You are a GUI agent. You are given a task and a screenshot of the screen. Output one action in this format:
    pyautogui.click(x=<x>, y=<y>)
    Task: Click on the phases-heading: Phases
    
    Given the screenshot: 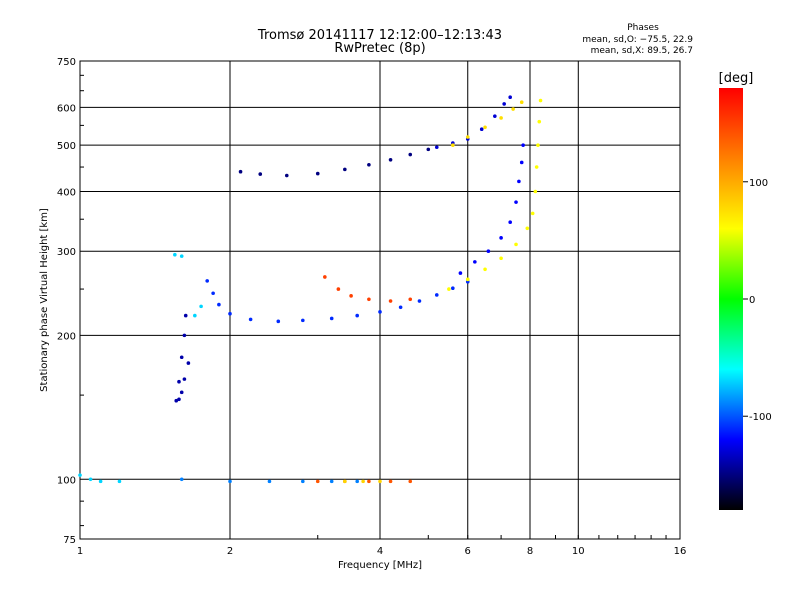 What is the action you would take?
    pyautogui.click(x=643, y=28)
    